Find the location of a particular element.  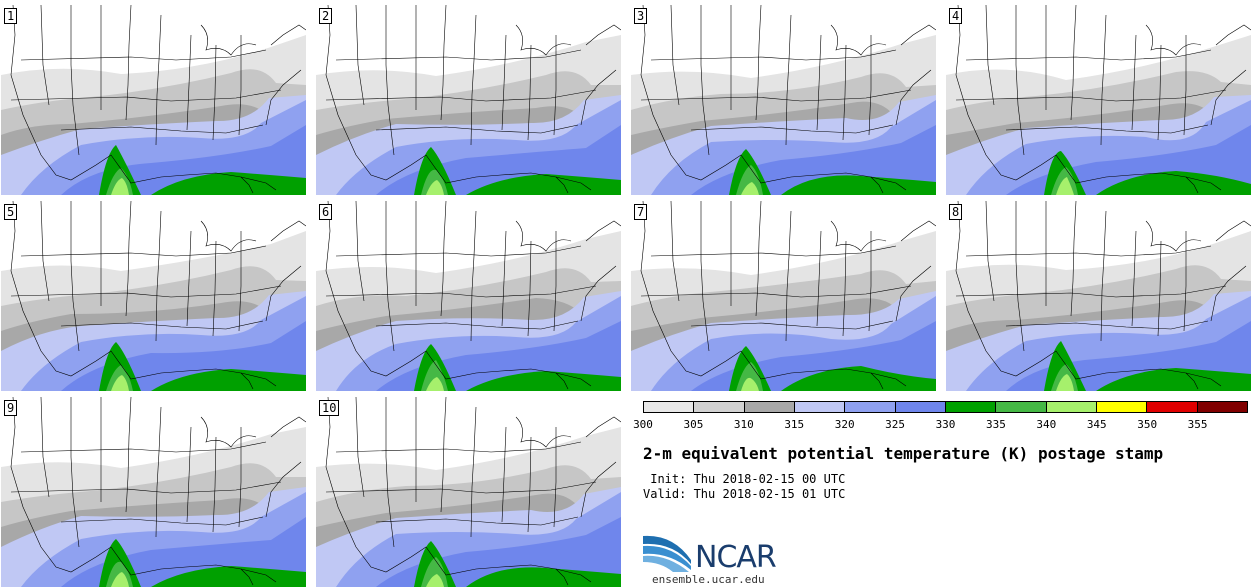

colorbar-tick-label: 335 is located at coordinates (995, 424).